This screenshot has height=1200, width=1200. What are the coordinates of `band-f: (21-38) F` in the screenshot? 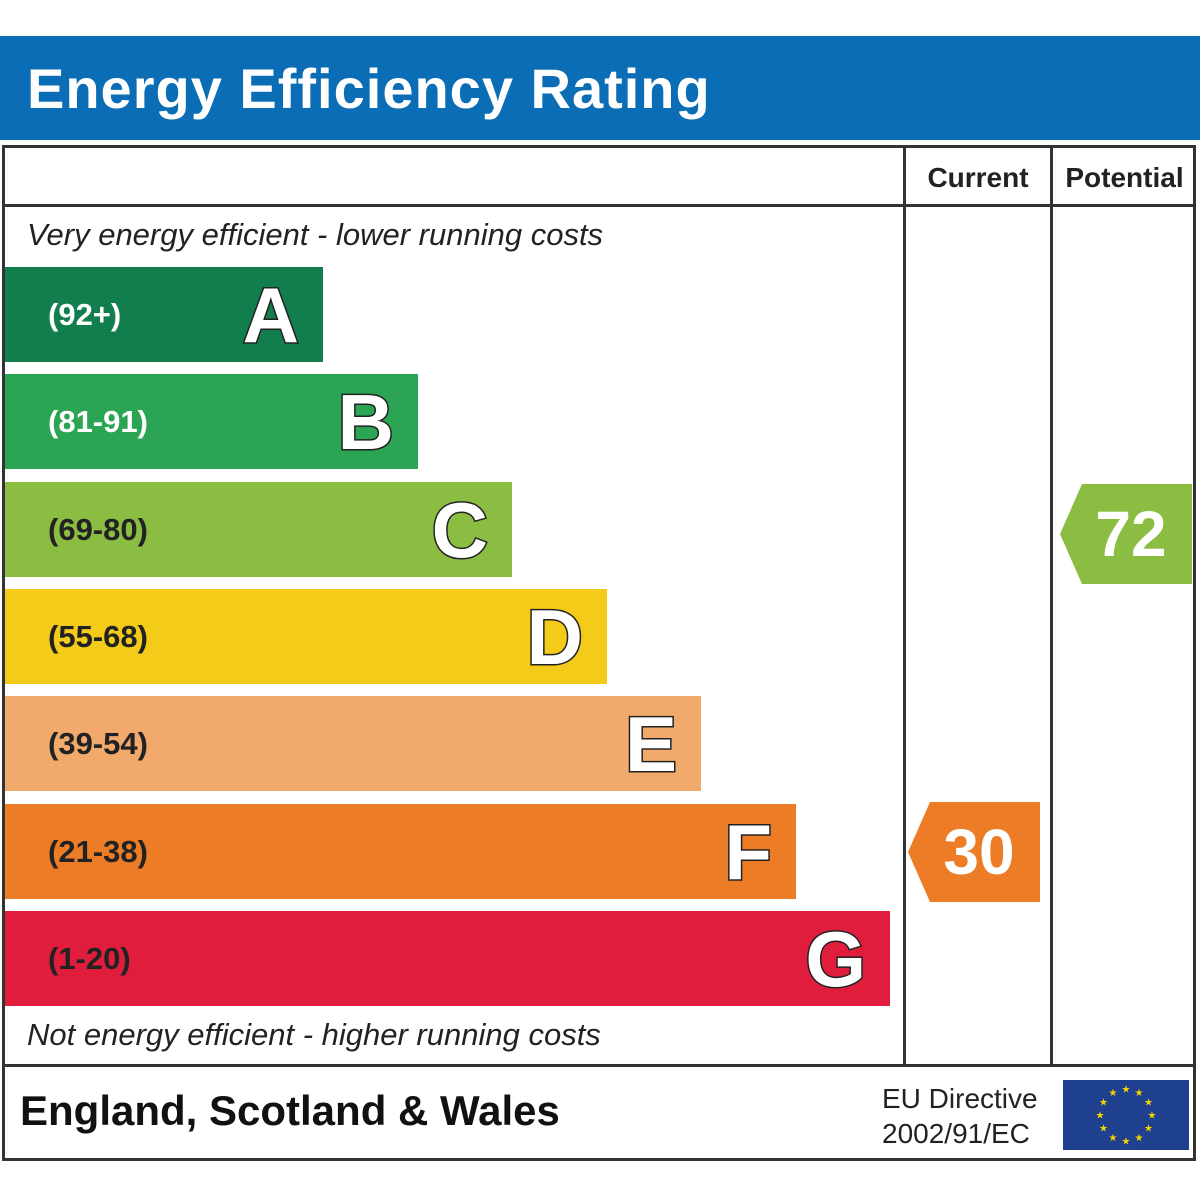 It's located at (400, 851).